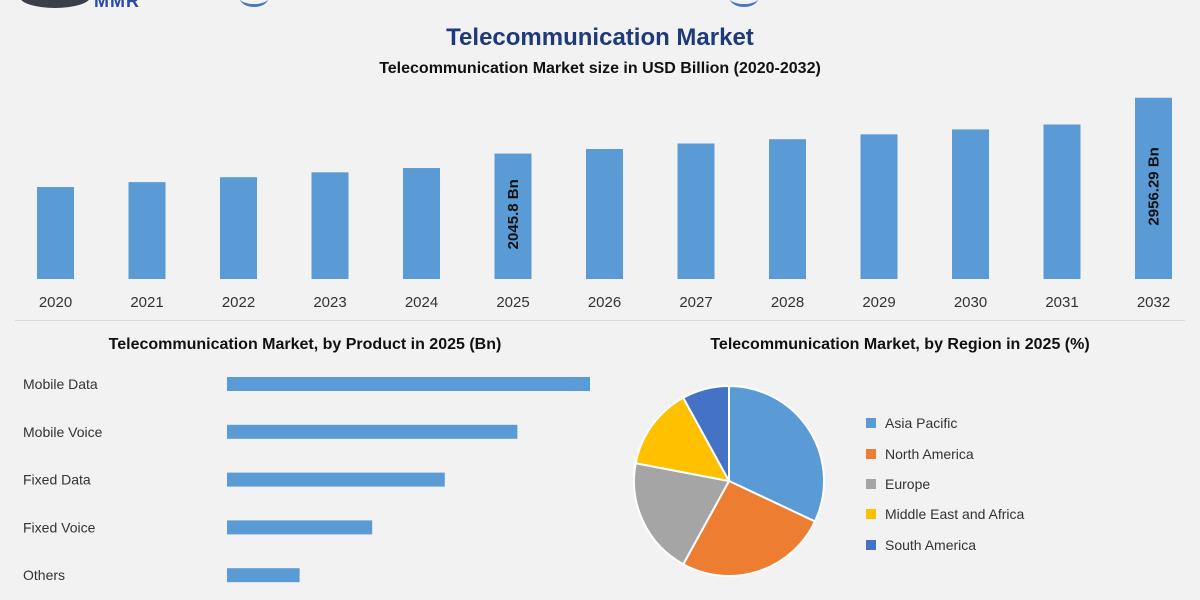 This screenshot has width=1200, height=600. Describe the element at coordinates (878, 302) in the screenshot. I see `x-tick-label: 2029` at that location.